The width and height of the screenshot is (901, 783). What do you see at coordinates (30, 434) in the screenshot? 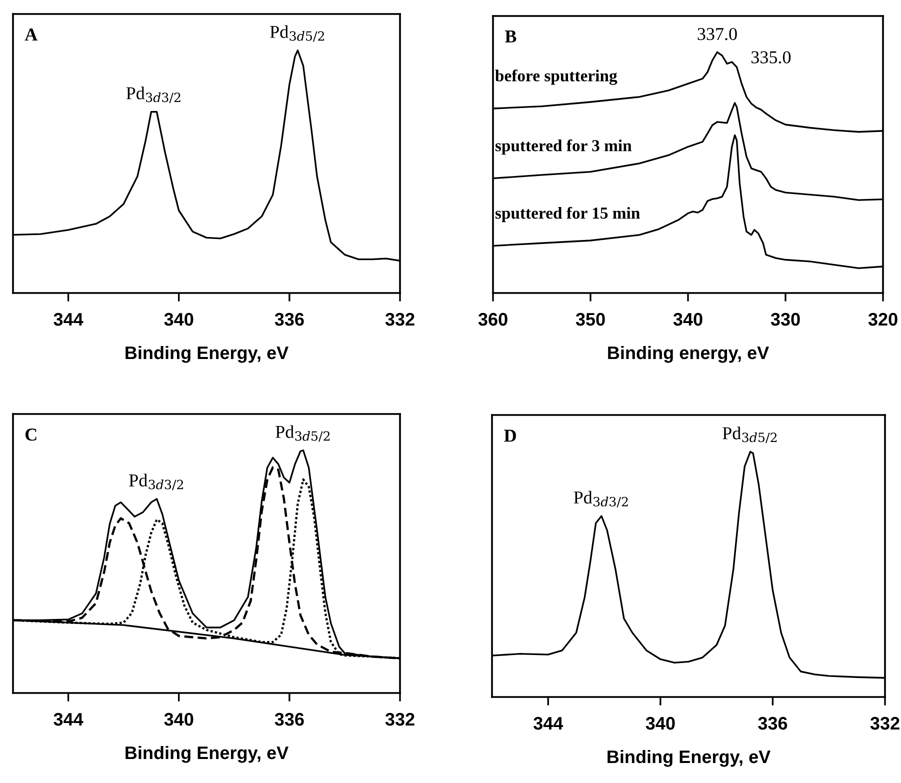
I see `chart-title: C` at bounding box center [30, 434].